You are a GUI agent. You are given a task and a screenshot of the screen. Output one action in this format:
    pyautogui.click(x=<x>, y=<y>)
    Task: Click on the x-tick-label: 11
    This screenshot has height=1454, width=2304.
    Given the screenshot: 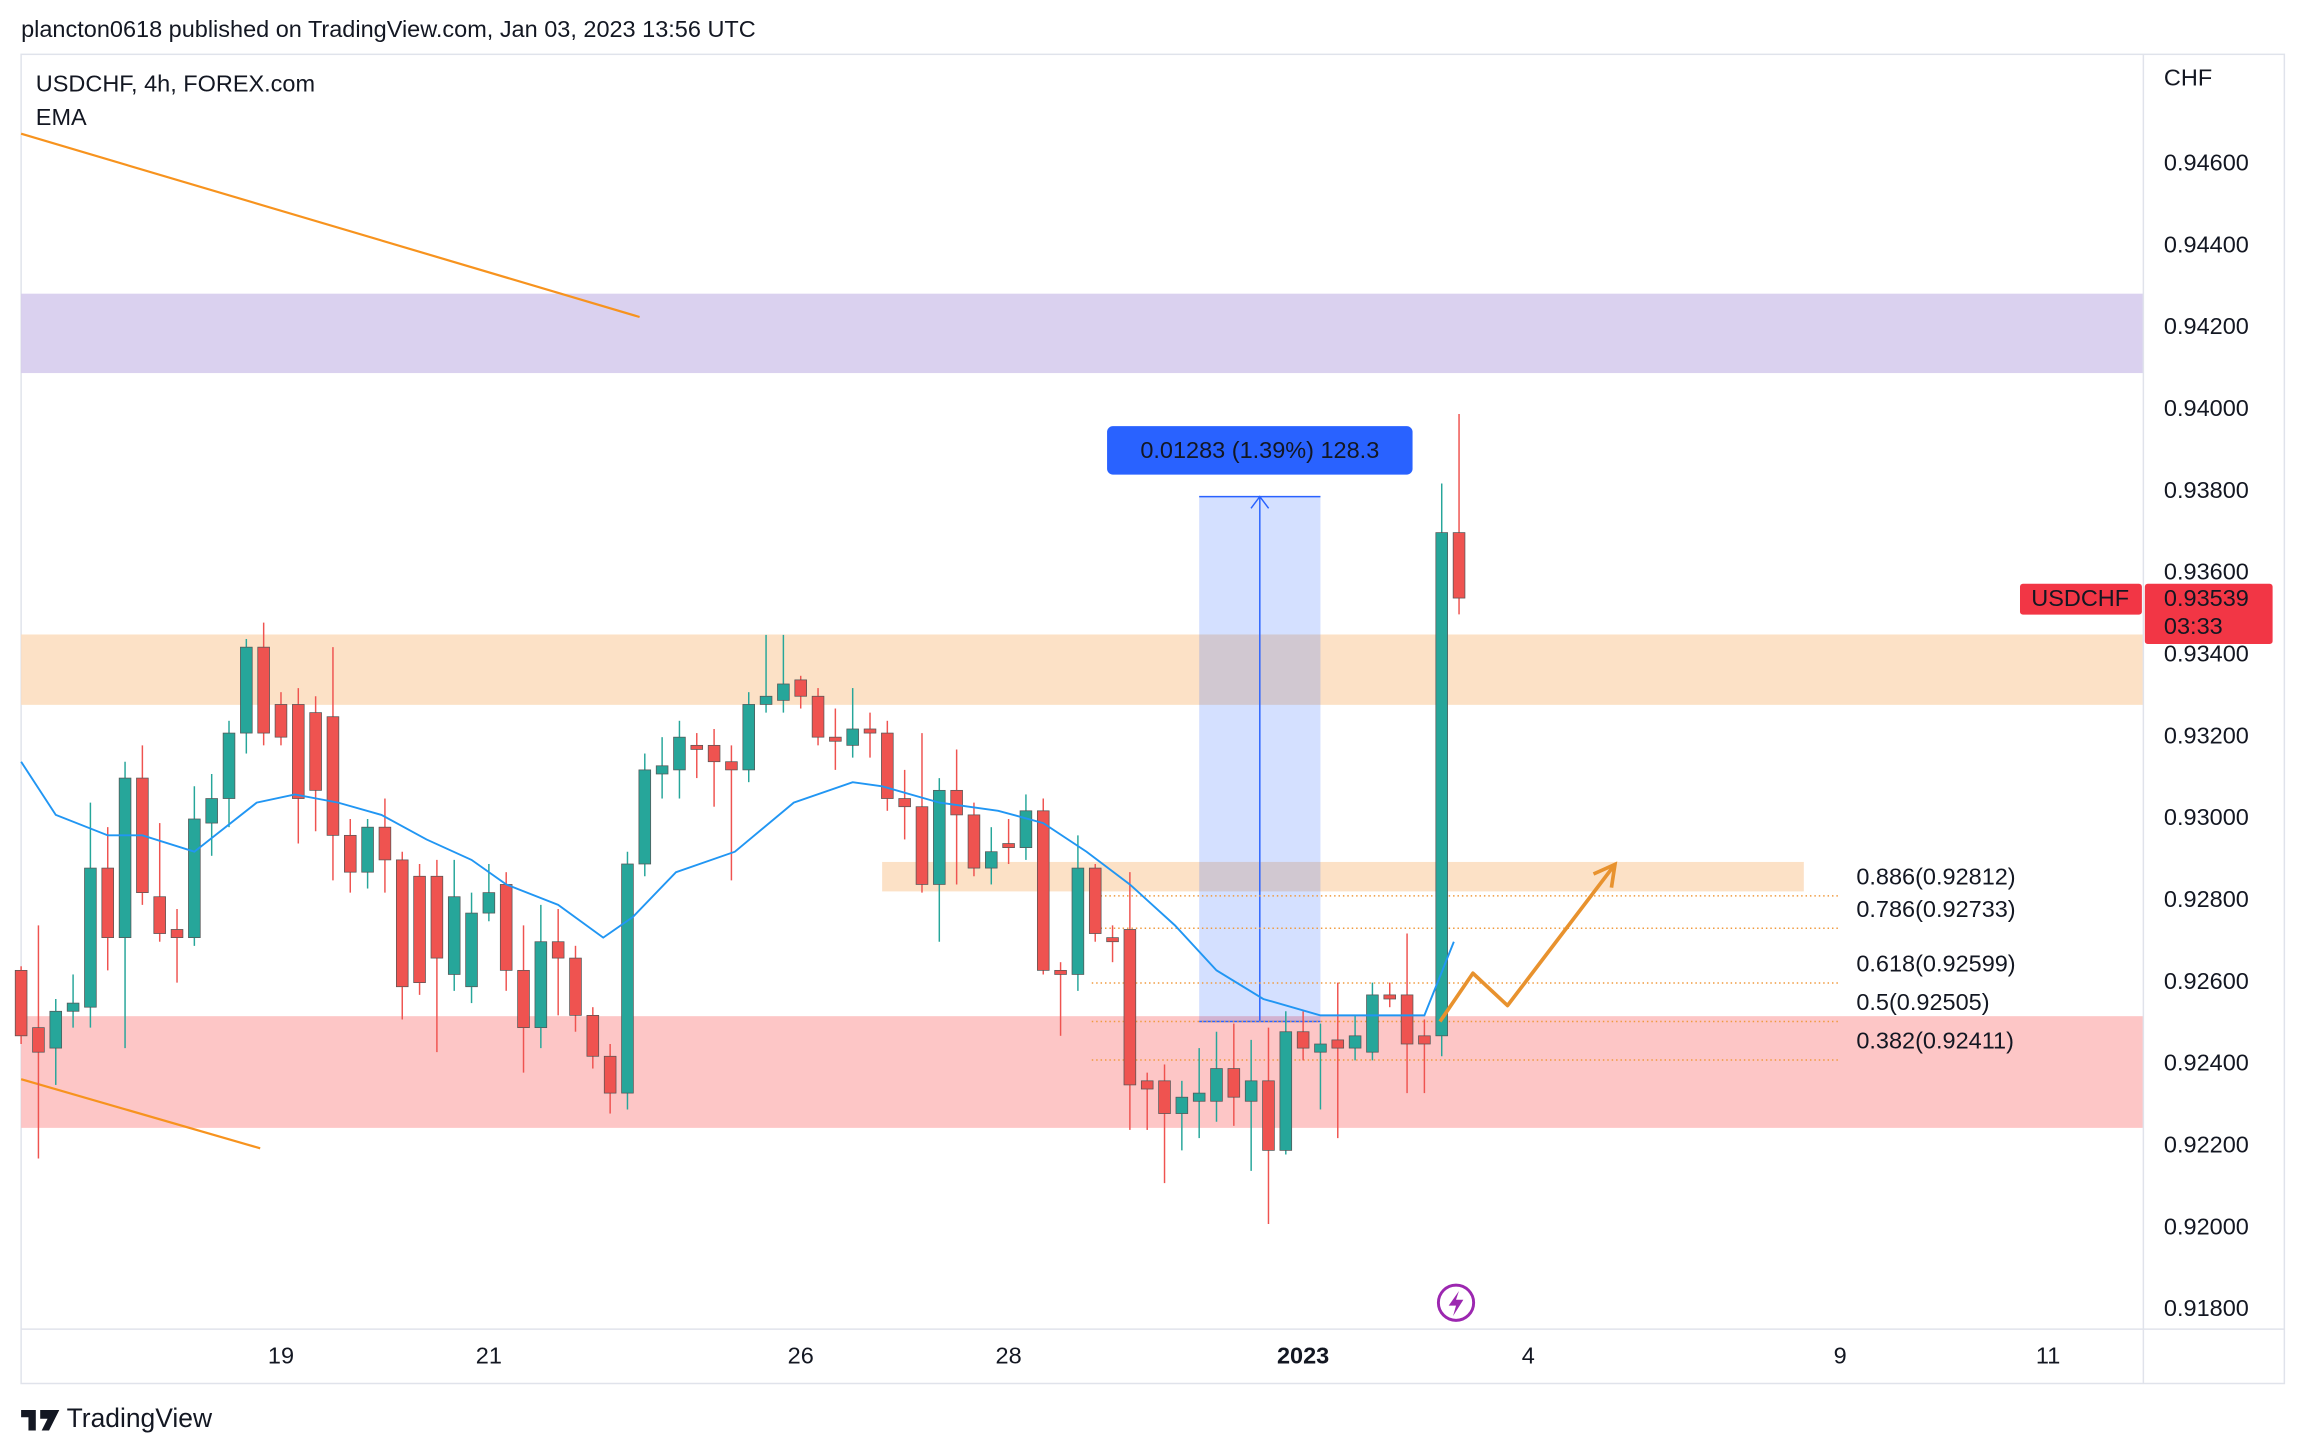 What is the action you would take?
    pyautogui.click(x=2048, y=1355)
    